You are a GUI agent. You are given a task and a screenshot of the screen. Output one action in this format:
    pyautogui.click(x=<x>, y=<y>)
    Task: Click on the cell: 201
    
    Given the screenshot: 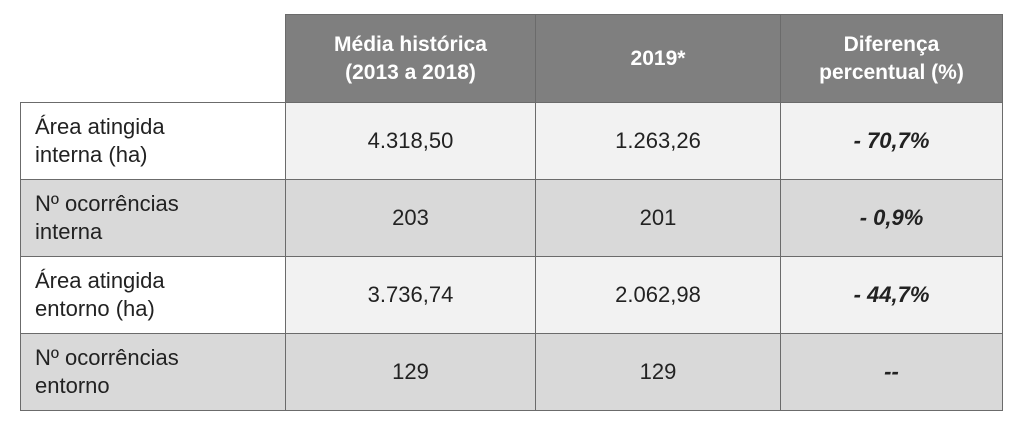 What is the action you would take?
    pyautogui.click(x=658, y=218)
    